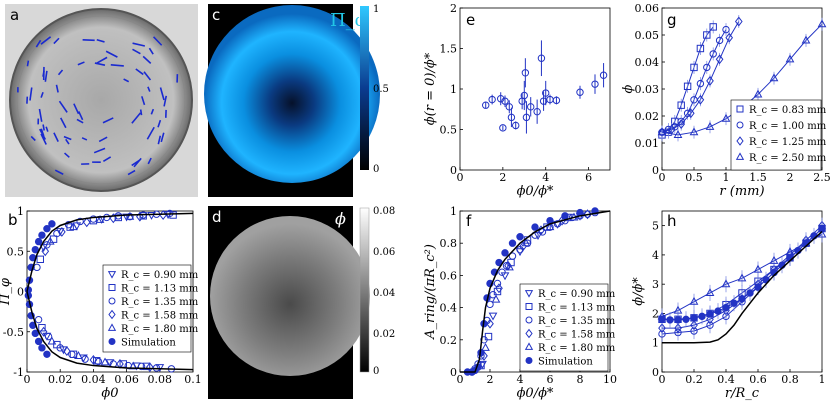  What do you see at coordinates (694, 379) in the screenshot?
I see `x-tick-label: 0.2` at bounding box center [694, 379].